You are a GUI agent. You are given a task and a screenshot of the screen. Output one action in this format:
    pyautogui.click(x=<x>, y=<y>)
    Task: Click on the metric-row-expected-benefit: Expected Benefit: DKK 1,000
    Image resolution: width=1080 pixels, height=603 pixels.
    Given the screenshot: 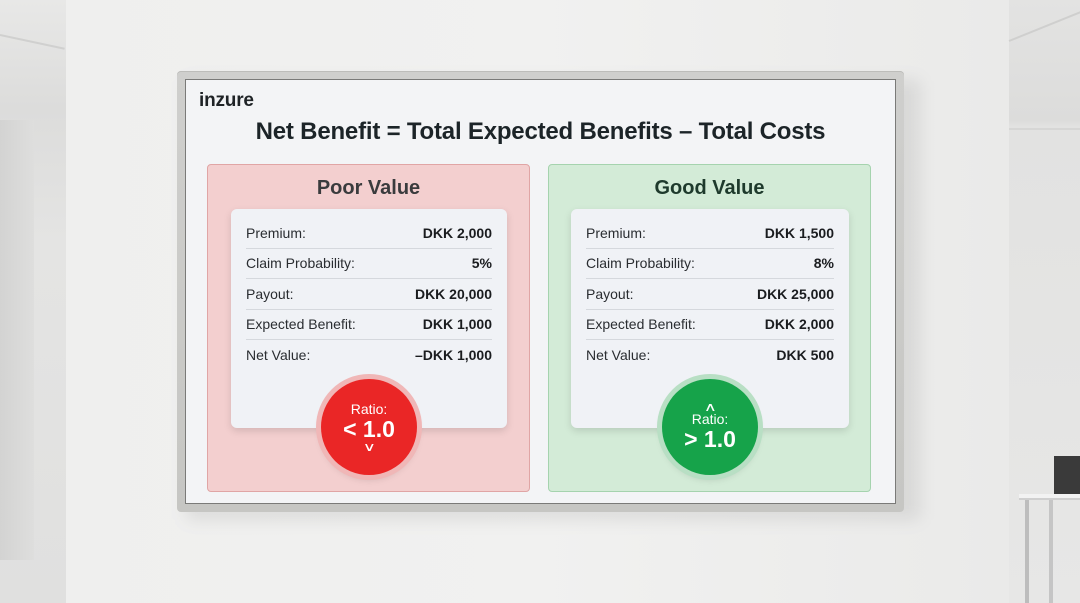 What is the action you would take?
    pyautogui.click(x=369, y=325)
    